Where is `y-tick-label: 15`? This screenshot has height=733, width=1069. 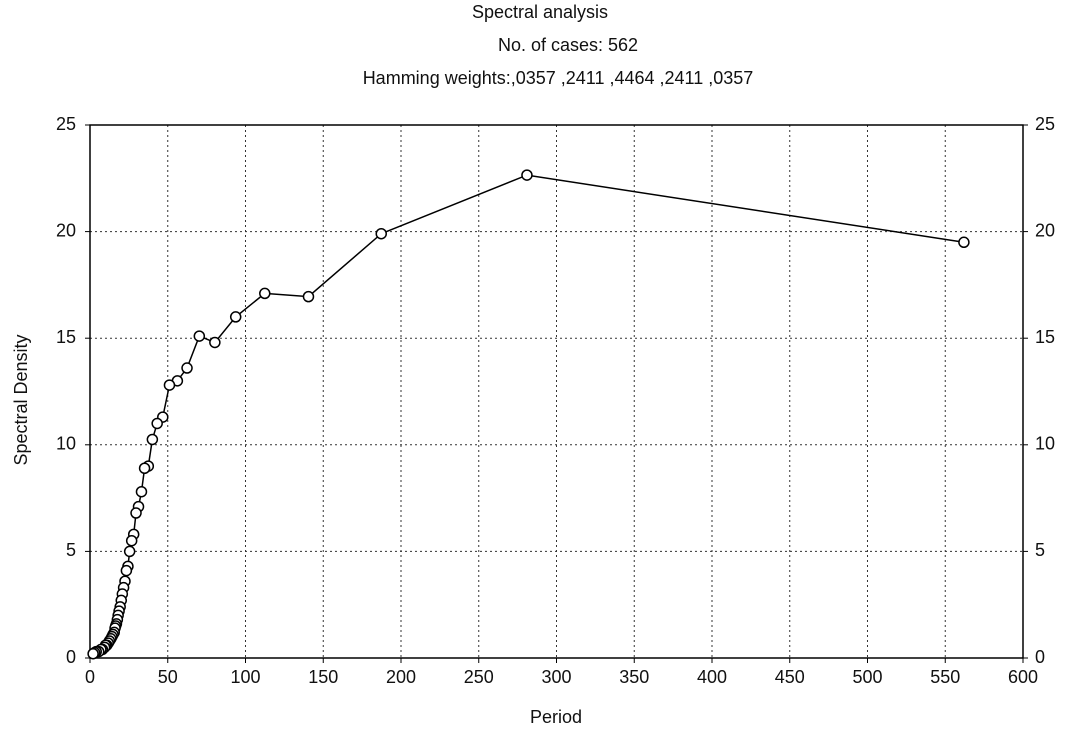
y-tick-label: 15 is located at coordinates (66, 337).